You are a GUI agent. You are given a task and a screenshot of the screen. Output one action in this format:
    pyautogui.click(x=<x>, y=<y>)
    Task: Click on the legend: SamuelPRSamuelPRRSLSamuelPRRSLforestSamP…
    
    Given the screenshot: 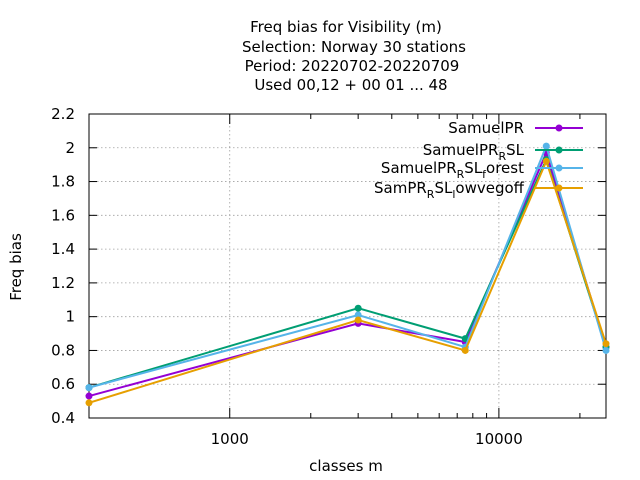 What is the action you would take?
    pyautogui.click(x=478, y=160)
    